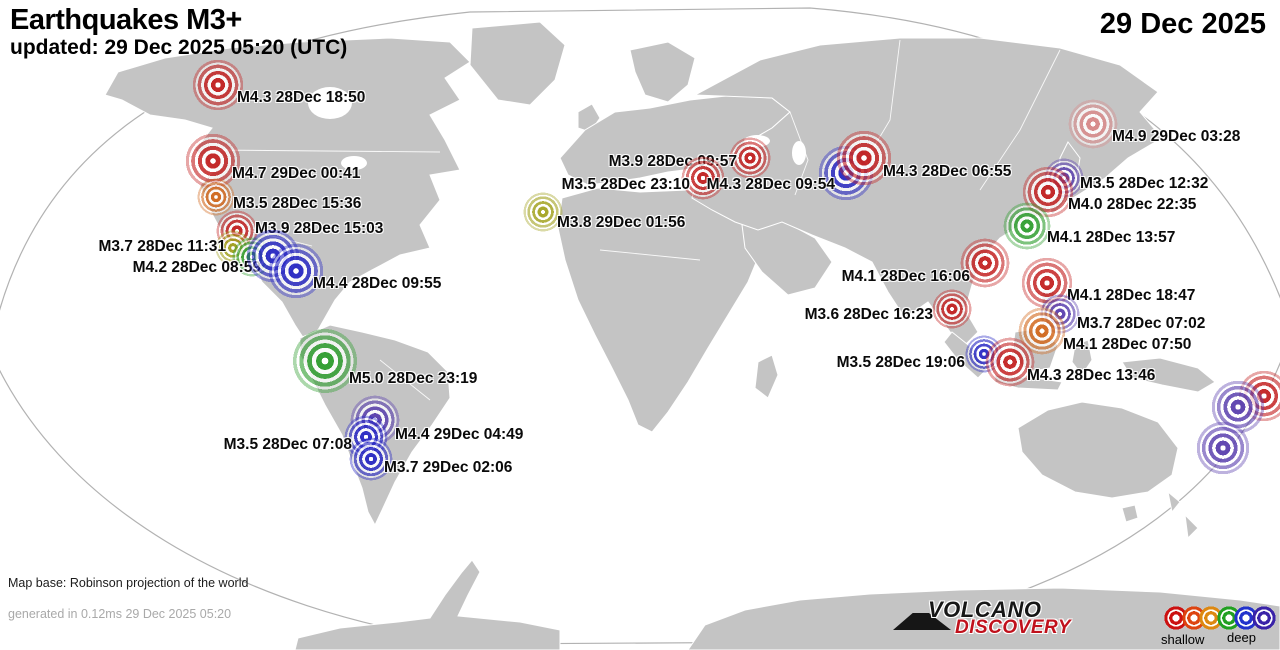 This screenshot has width=1280, height=650. Describe the element at coordinates (287, 191) in the screenshot. I see `landmass-north-america` at that location.